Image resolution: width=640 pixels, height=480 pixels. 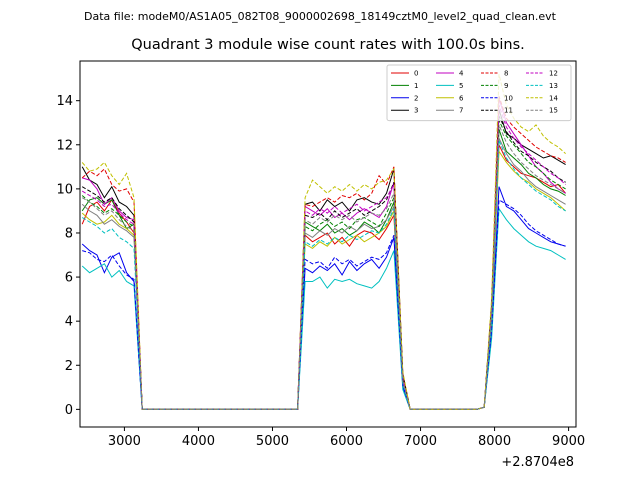 I want to click on y-tick-label-8: 8, so click(x=69, y=233).